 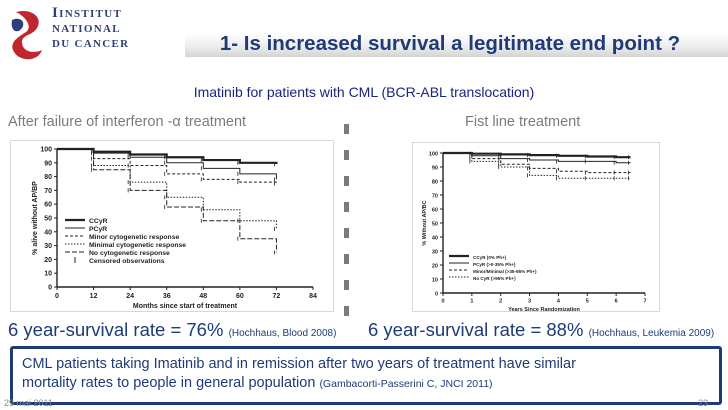 I want to click on x-axis-label: Years Since Randomization, so click(x=544, y=309).